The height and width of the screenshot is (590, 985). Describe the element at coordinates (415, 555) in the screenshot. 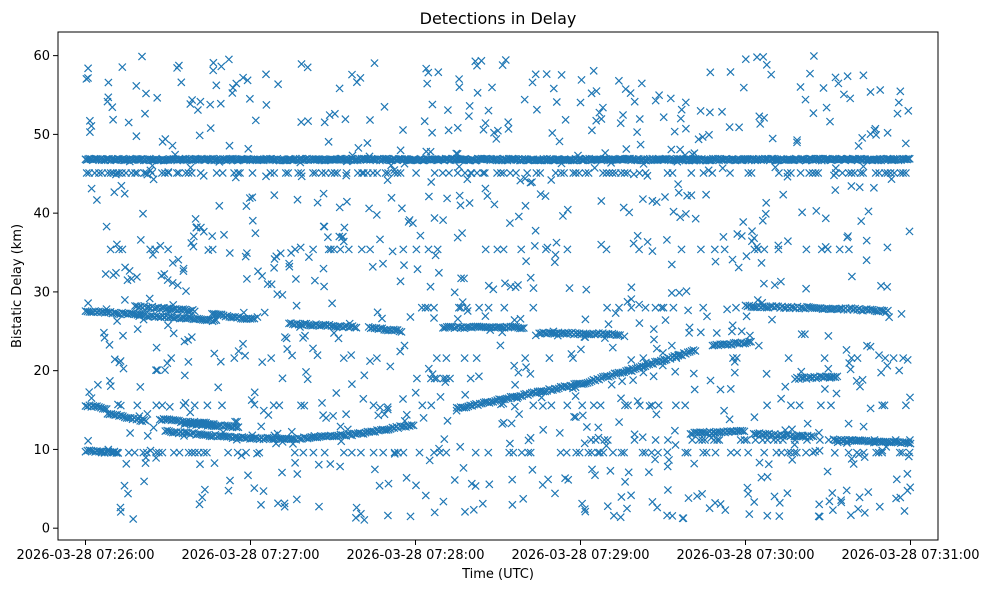

I see `x-tick-label: 2026-03-28 07:28:00` at that location.